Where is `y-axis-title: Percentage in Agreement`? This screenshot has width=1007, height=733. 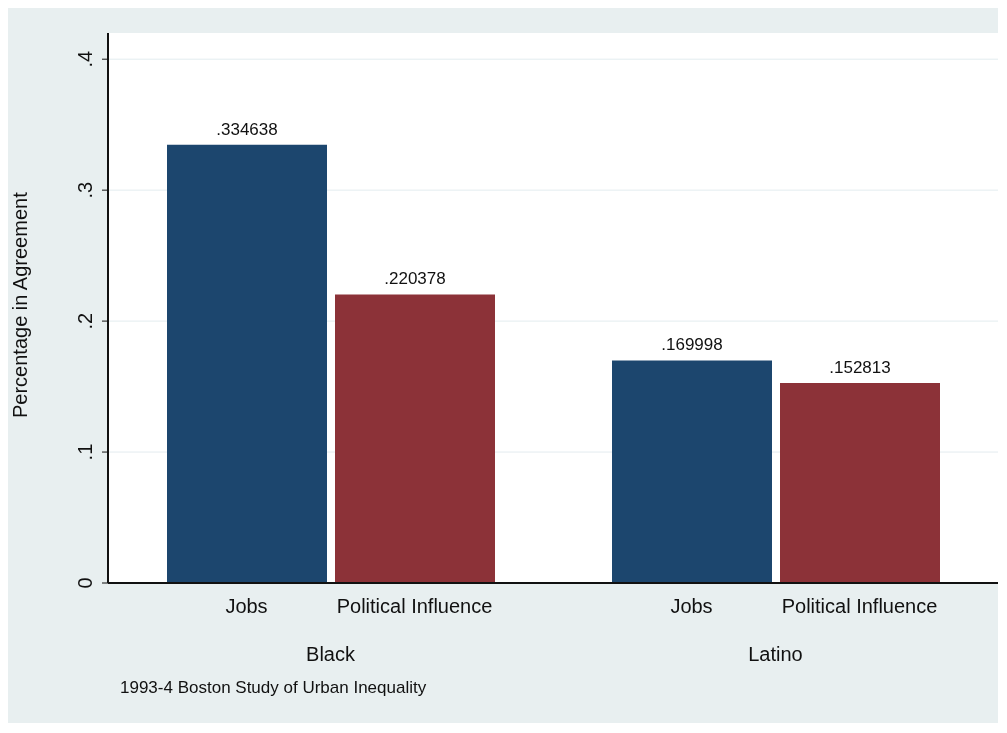 y-axis-title: Percentage in Agreement is located at coordinates (20, 304).